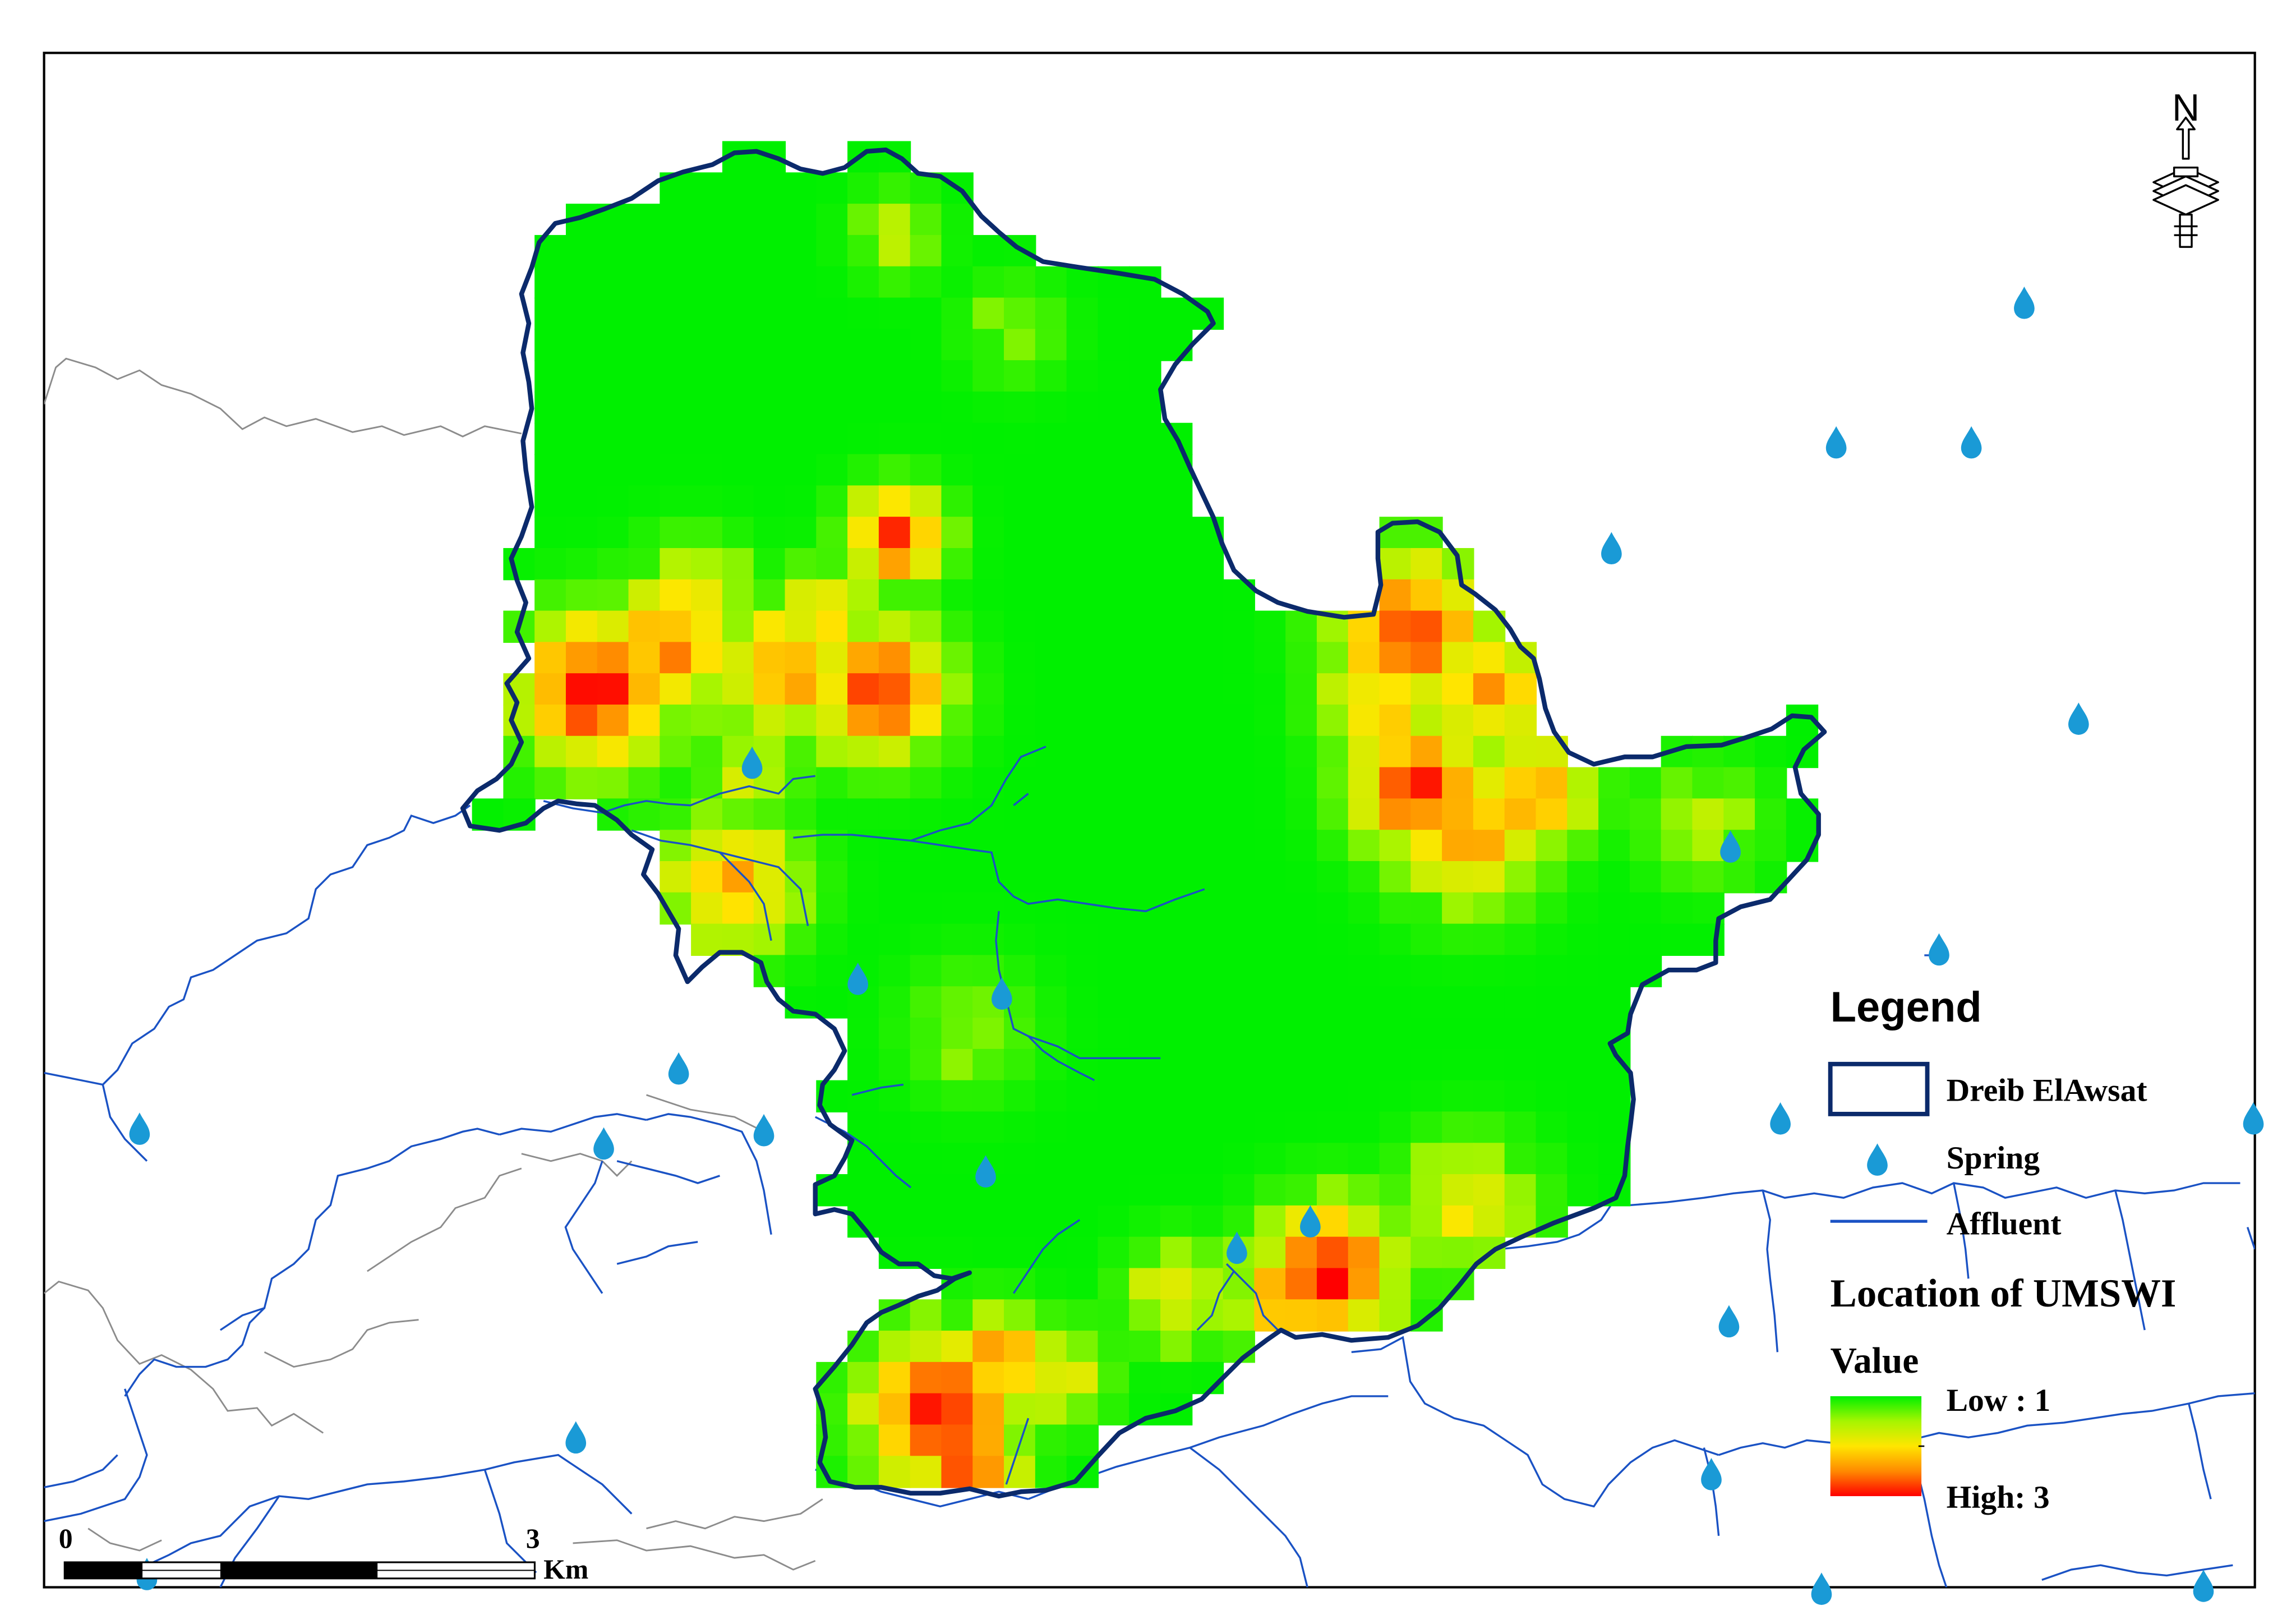 Image resolution: width=2296 pixels, height=1624 pixels. What do you see at coordinates (565, 1569) in the screenshot?
I see `scale-unit-label: Km` at bounding box center [565, 1569].